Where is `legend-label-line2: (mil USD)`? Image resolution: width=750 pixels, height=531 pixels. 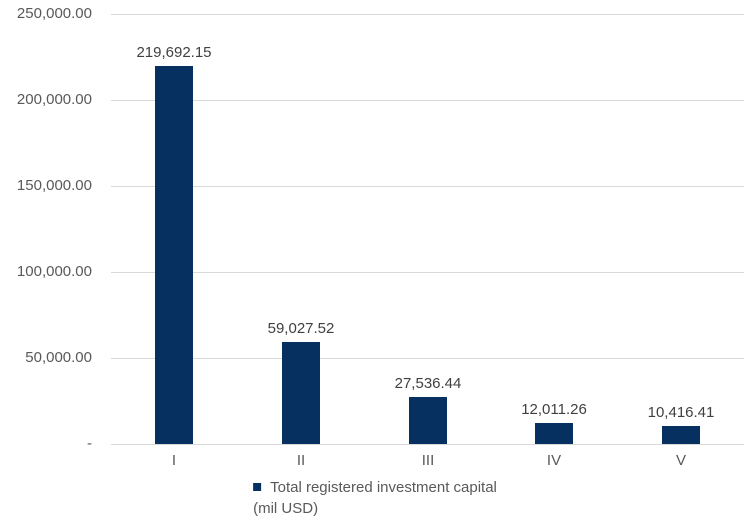 legend-label-line2: (mil USD) is located at coordinates (286, 508).